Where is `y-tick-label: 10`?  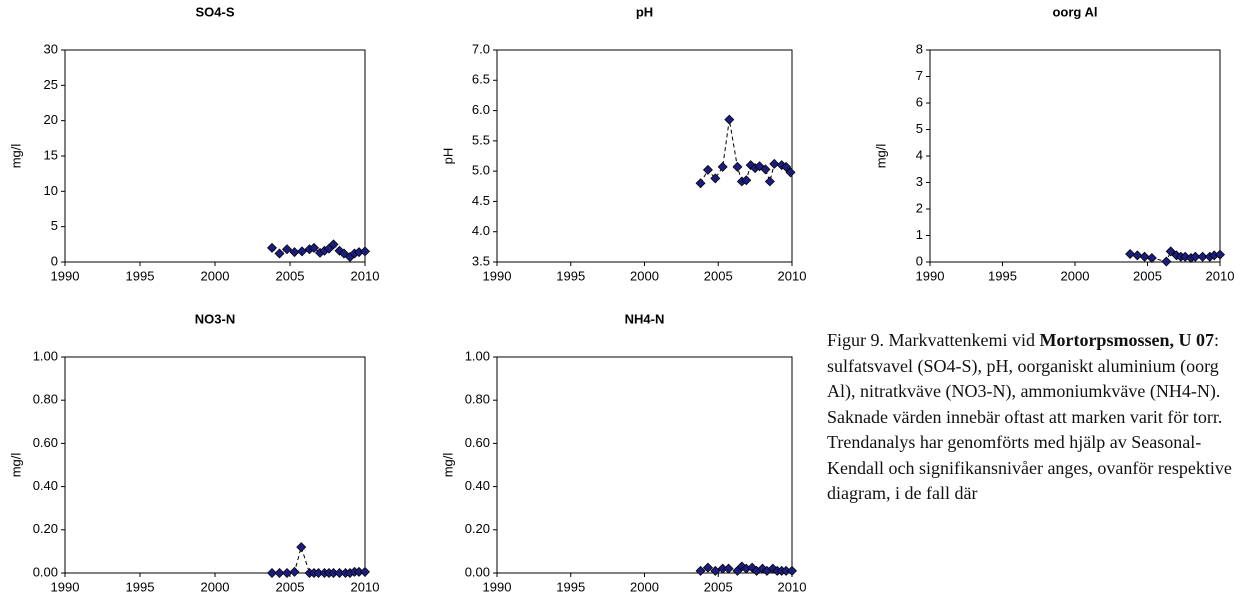
y-tick-label: 10 is located at coordinates (51, 190).